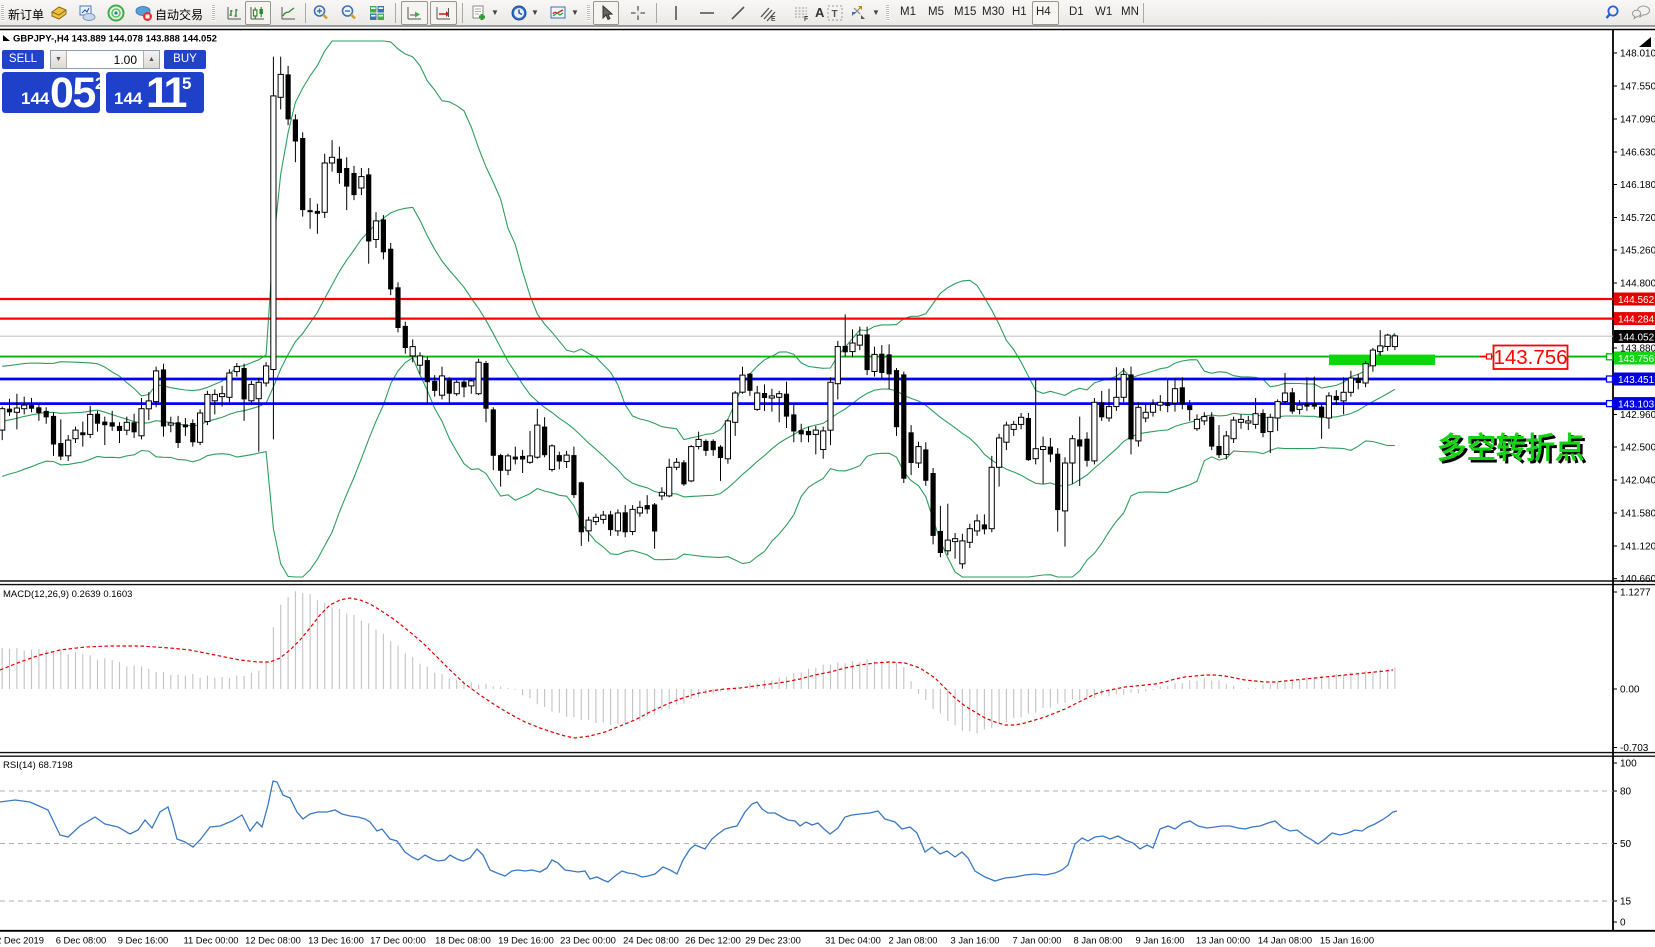  I want to click on svg-text: F, so click(806, 19).